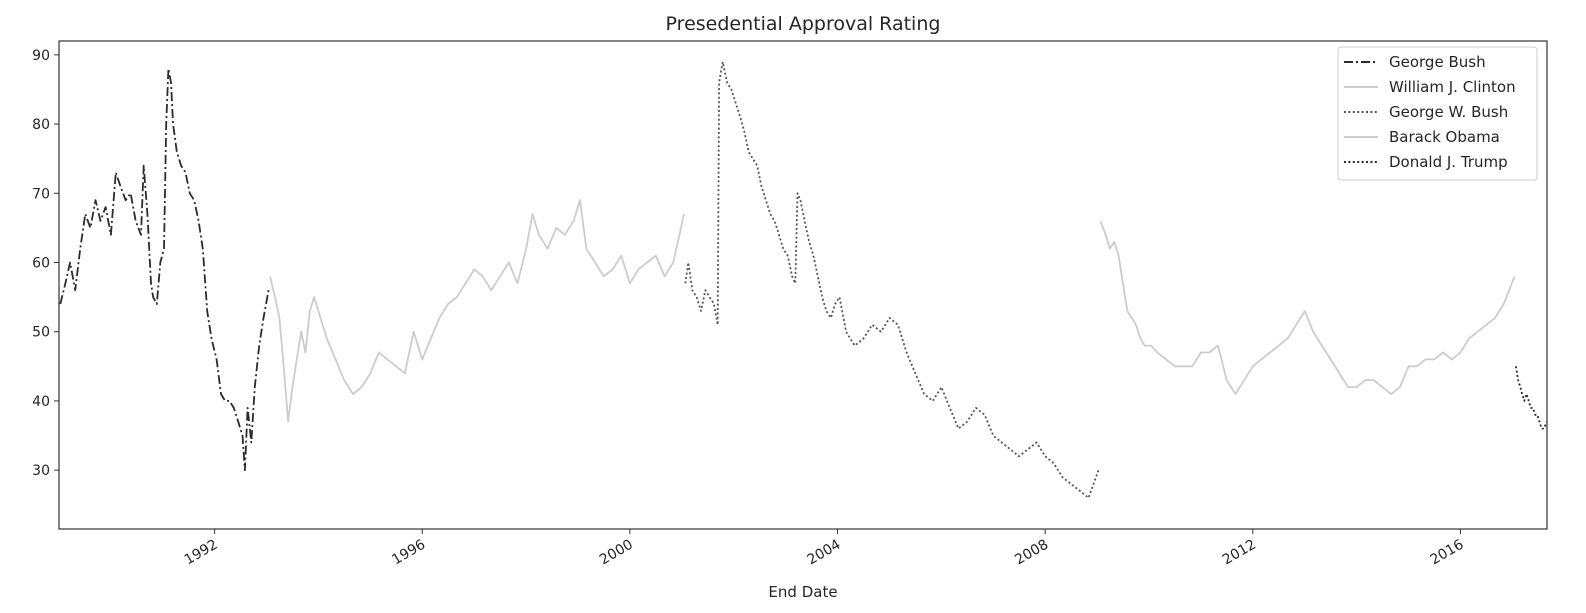  Describe the element at coordinates (1444, 137) in the screenshot. I see `legend-label: Barack Obama` at that location.